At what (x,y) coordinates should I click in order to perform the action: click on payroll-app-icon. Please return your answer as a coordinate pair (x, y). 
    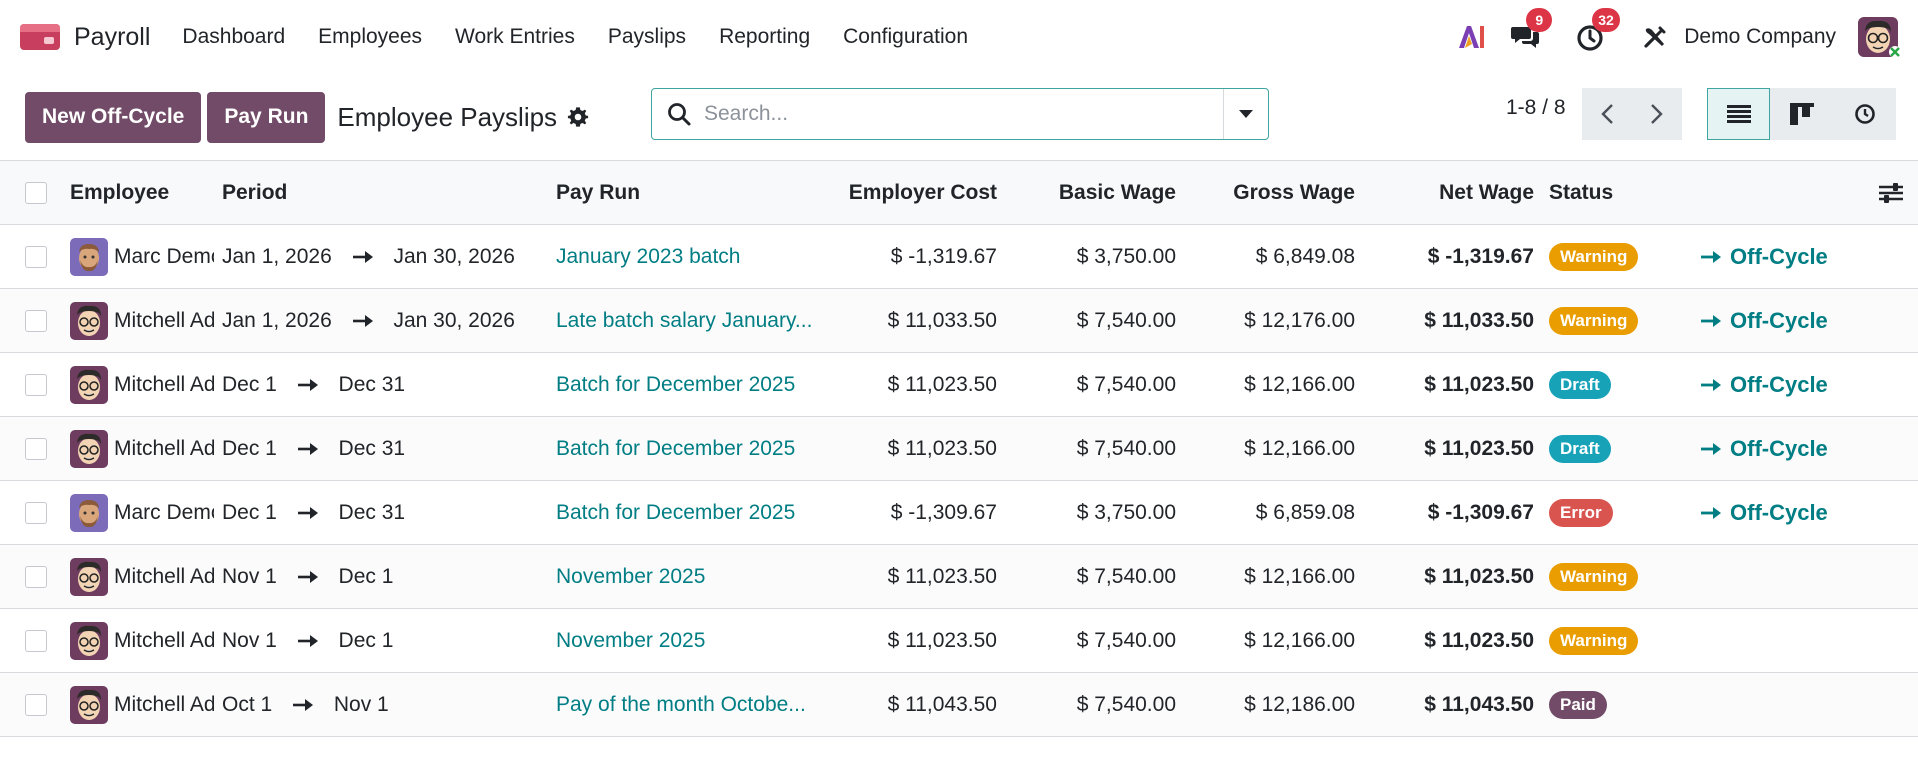
    Looking at the image, I should click on (40, 37).